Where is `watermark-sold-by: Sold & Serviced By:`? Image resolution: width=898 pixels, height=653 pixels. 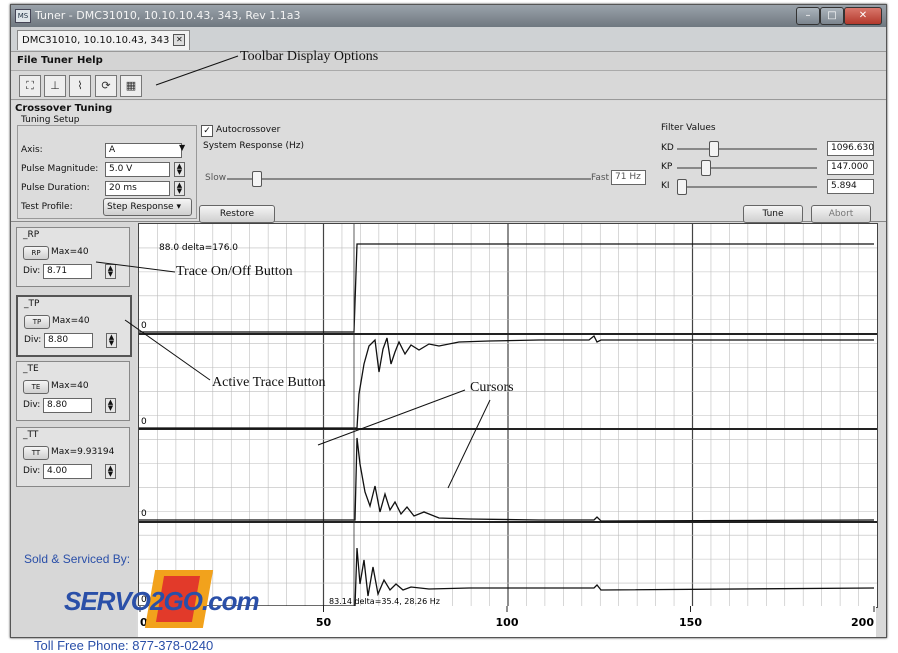 watermark-sold-by: Sold & Serviced By: is located at coordinates (77, 559).